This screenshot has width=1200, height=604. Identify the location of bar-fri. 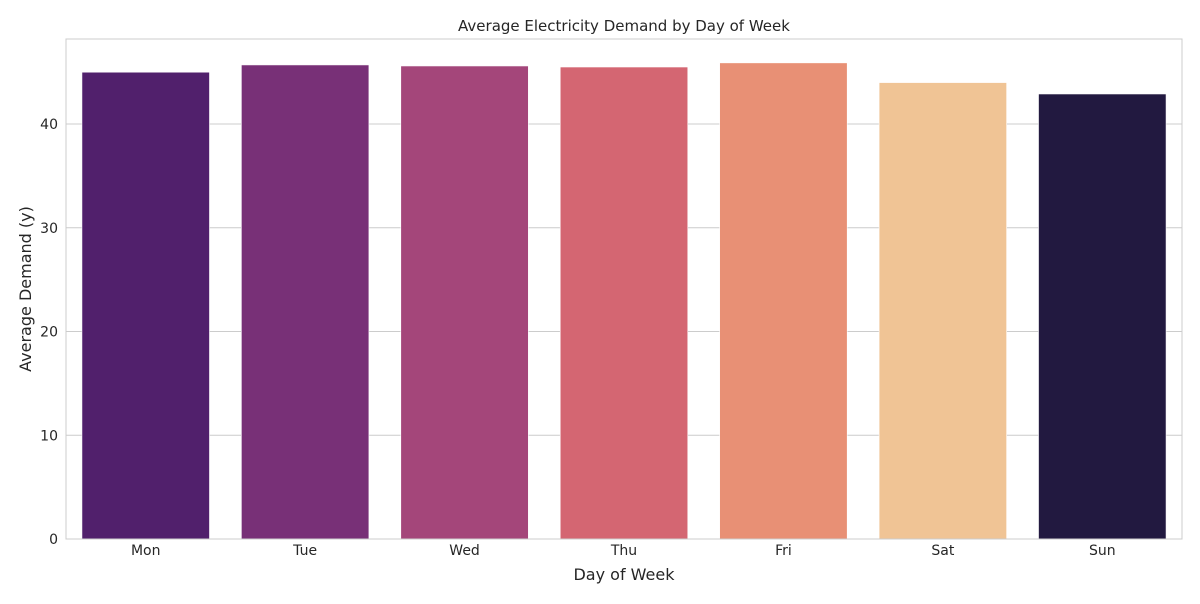
(783, 301).